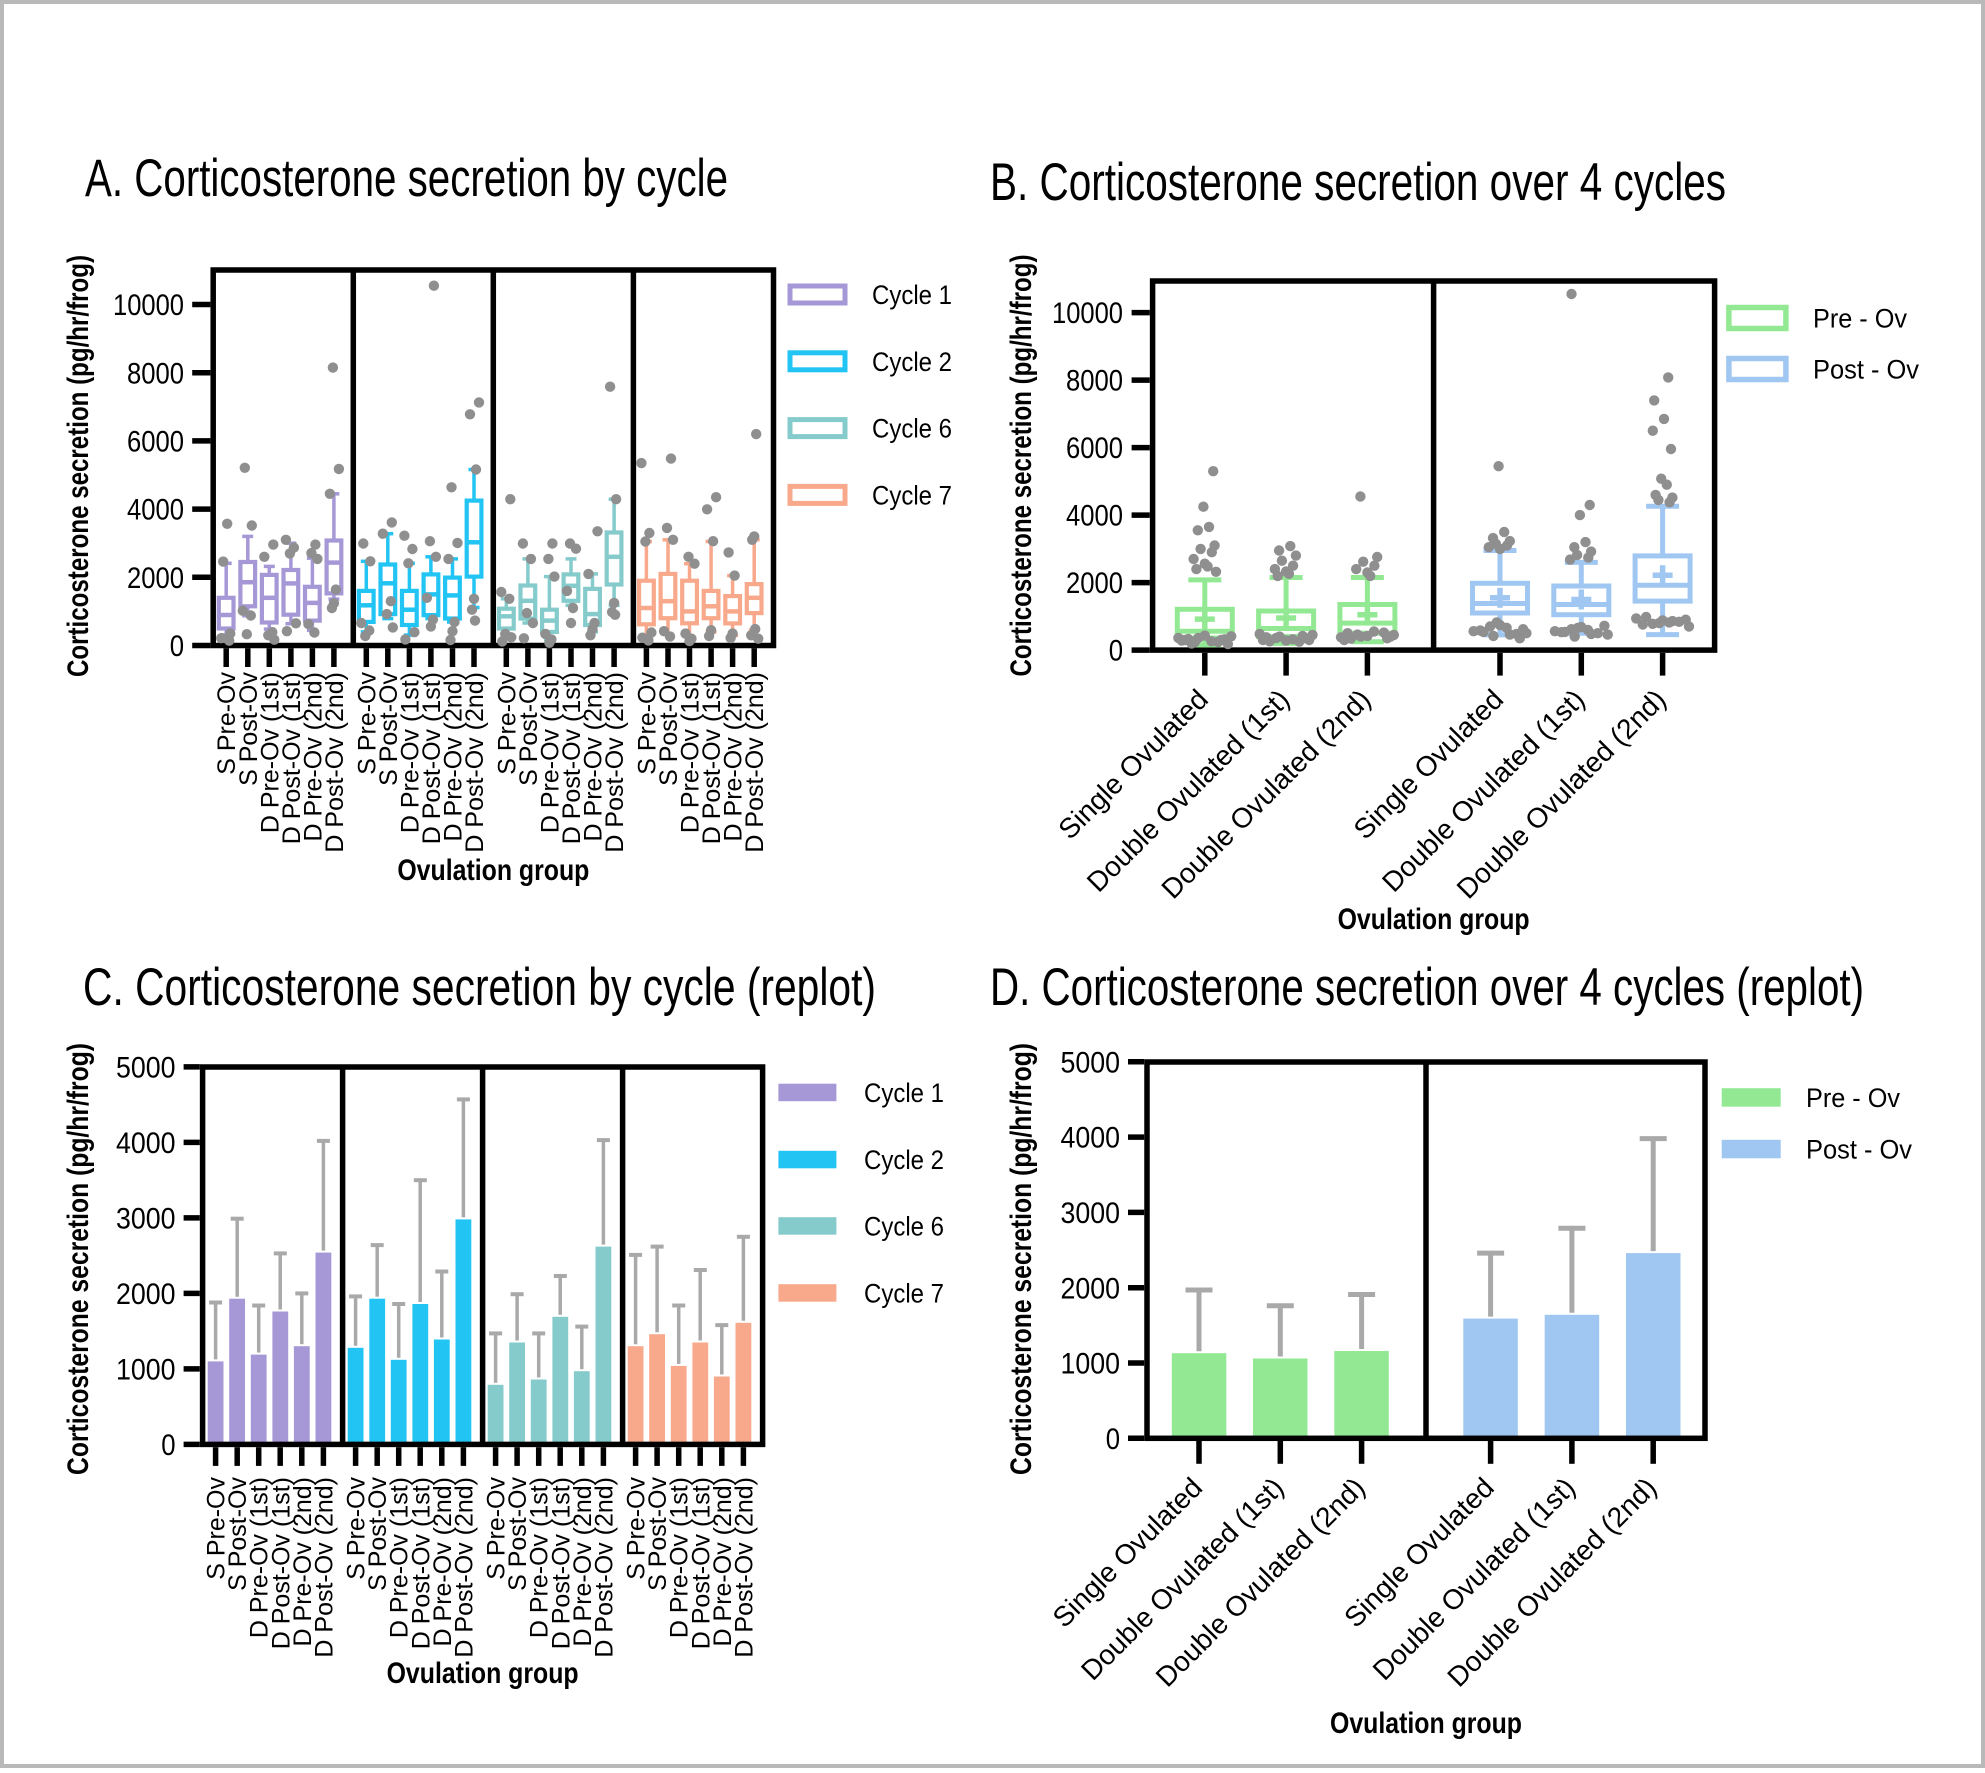 Image resolution: width=1985 pixels, height=1773 pixels. What do you see at coordinates (406, 178) in the screenshot?
I see `svg-text:A. Corticosterone secretion by: A. Corticosterone secretion by cycle` at bounding box center [406, 178].